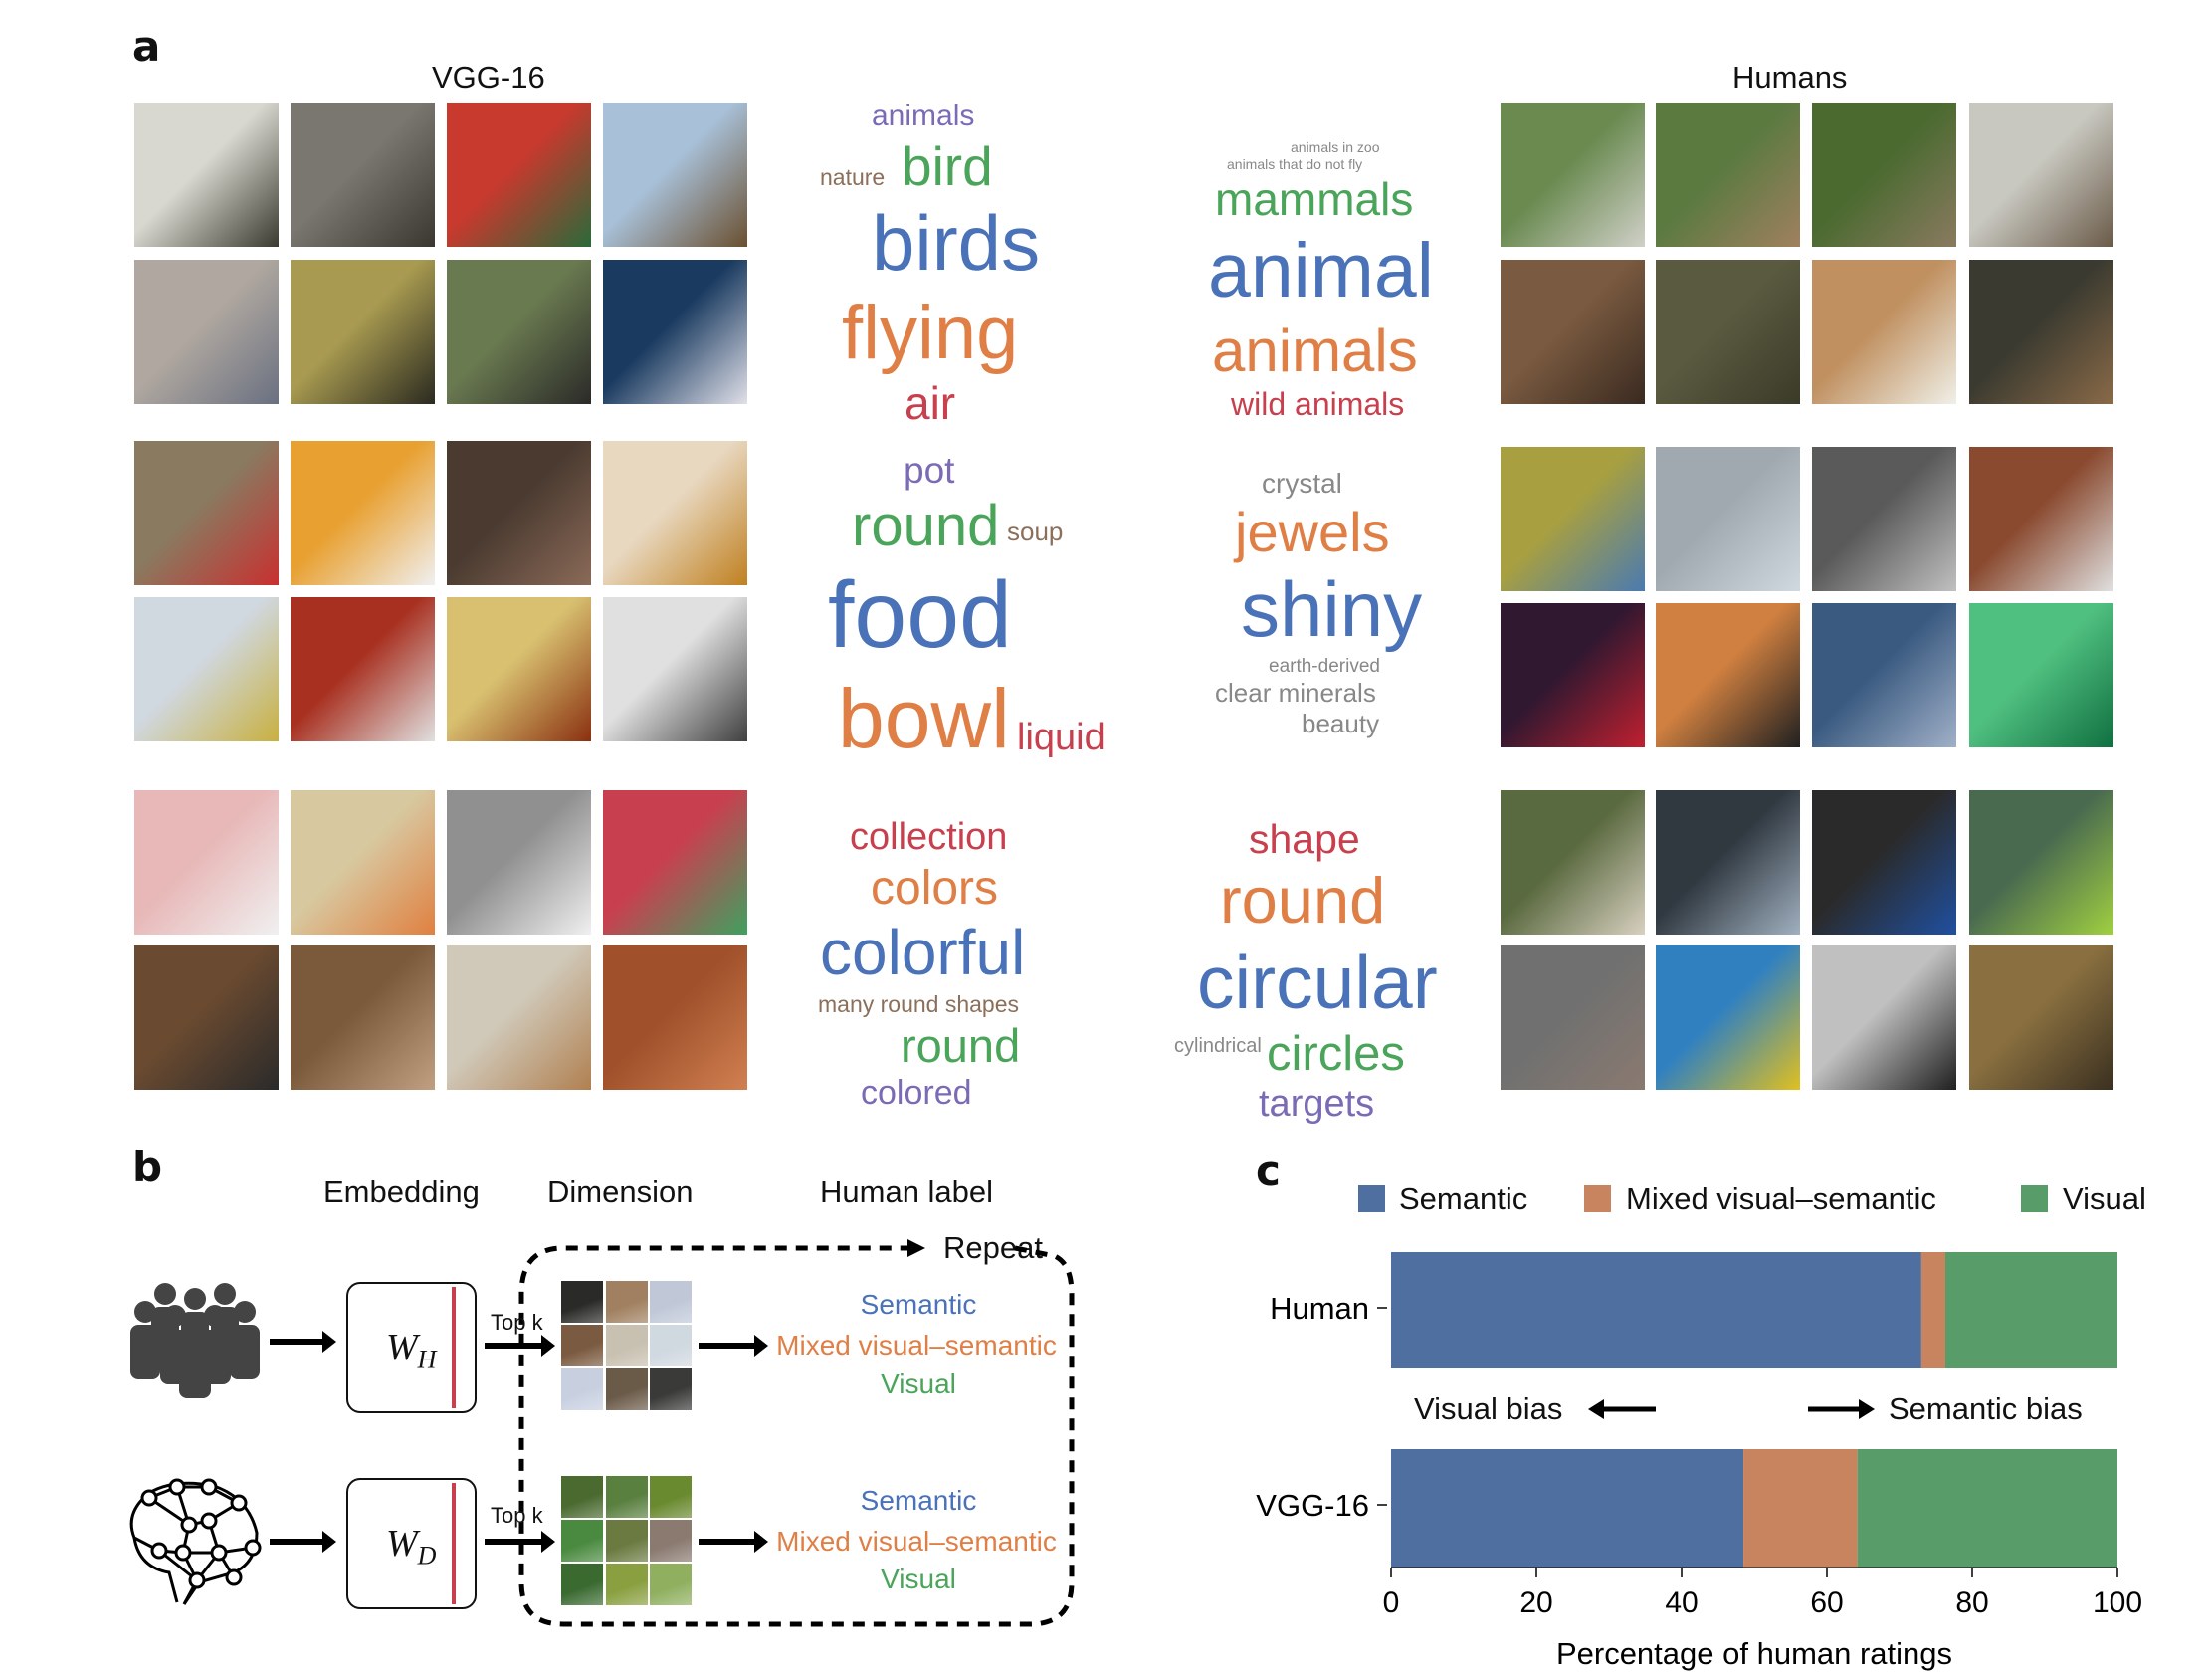  Describe the element at coordinates (1317, 982) in the screenshot. I see `word-cloud-term: circular` at that location.